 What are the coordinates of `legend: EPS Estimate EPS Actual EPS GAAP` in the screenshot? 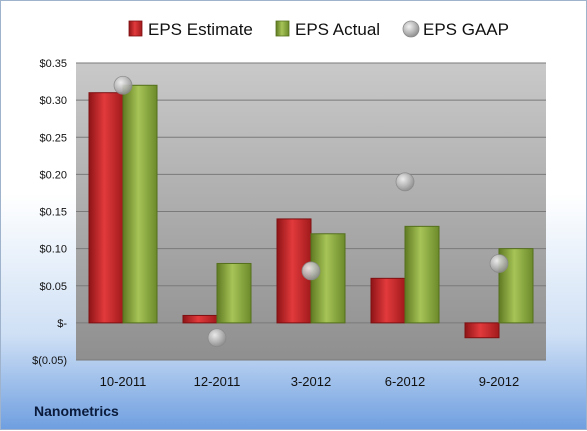 It's located at (318, 29).